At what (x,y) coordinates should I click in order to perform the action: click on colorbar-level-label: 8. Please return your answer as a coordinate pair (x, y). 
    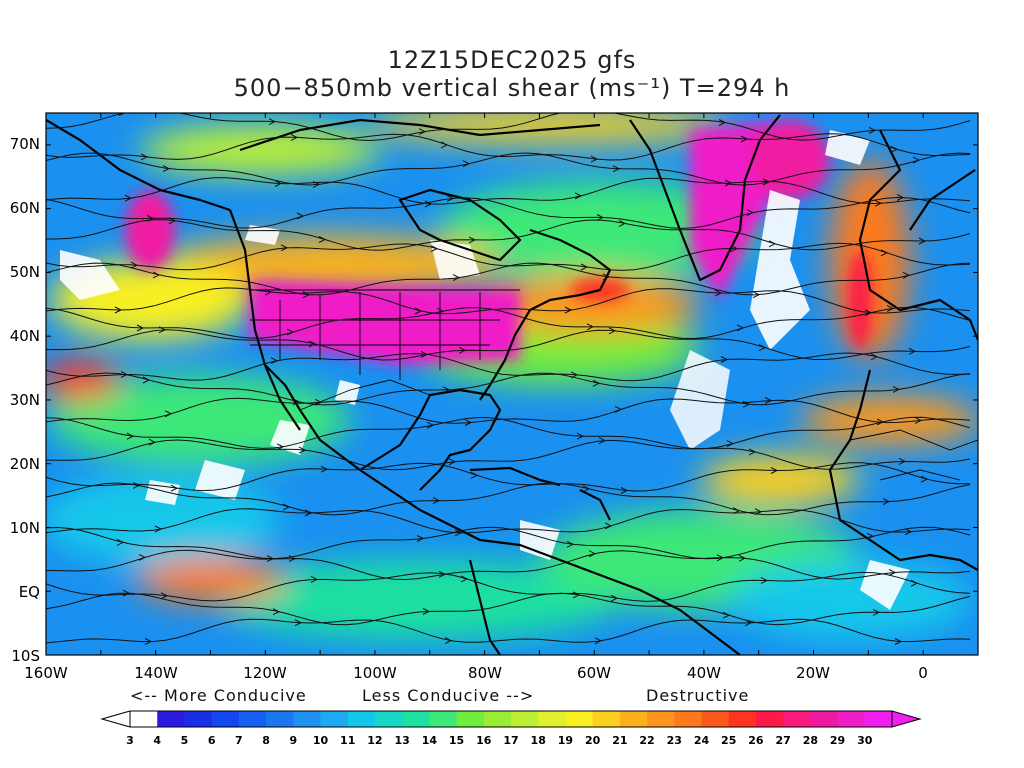
    Looking at the image, I should click on (266, 740).